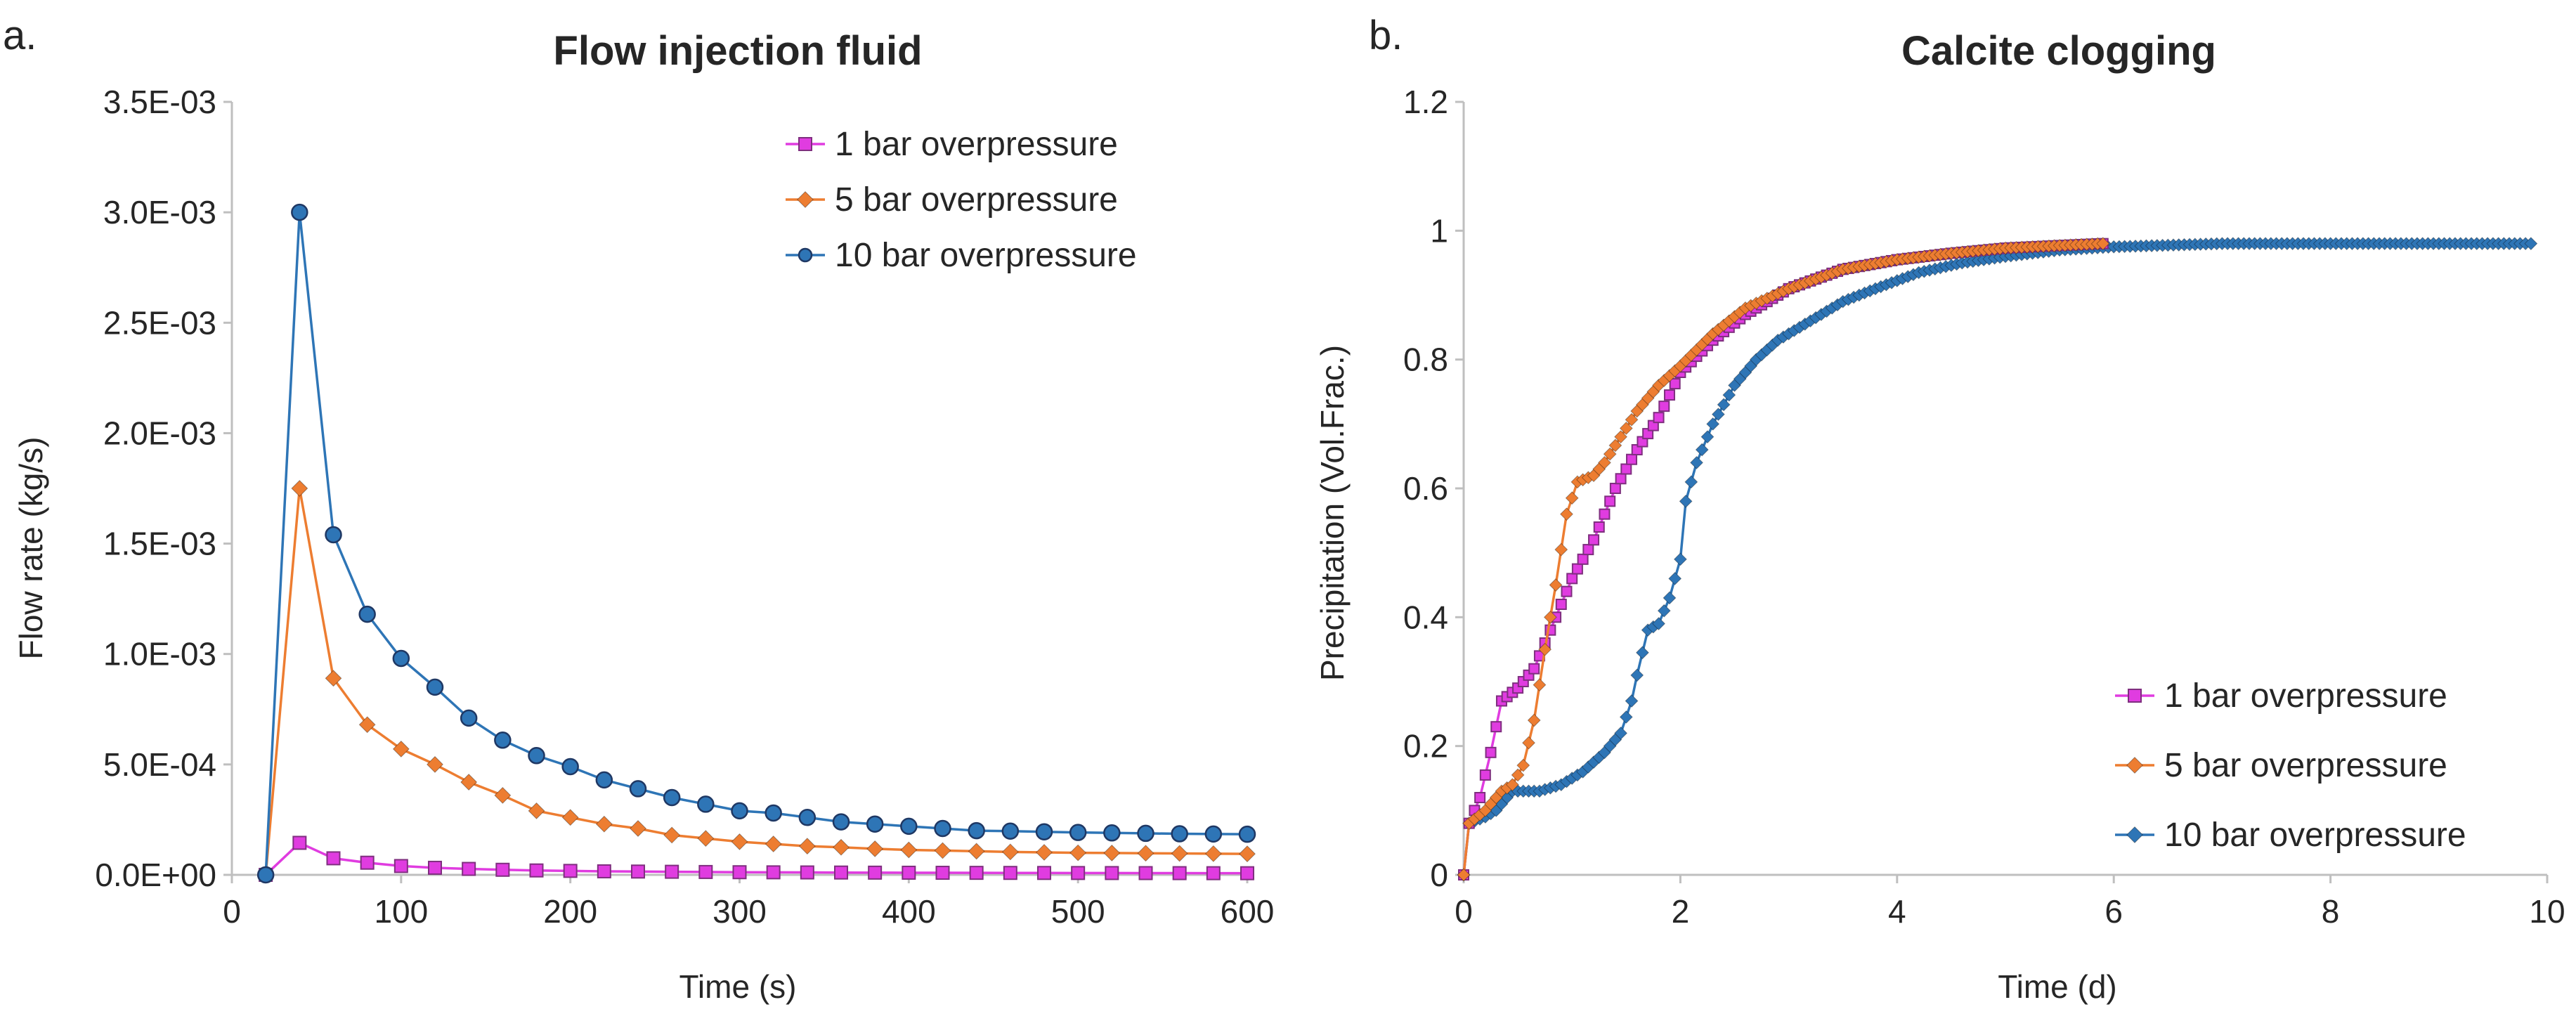  Describe the element at coordinates (738, 987) in the screenshot. I see `panel-a-xlabel: Time (s)` at that location.